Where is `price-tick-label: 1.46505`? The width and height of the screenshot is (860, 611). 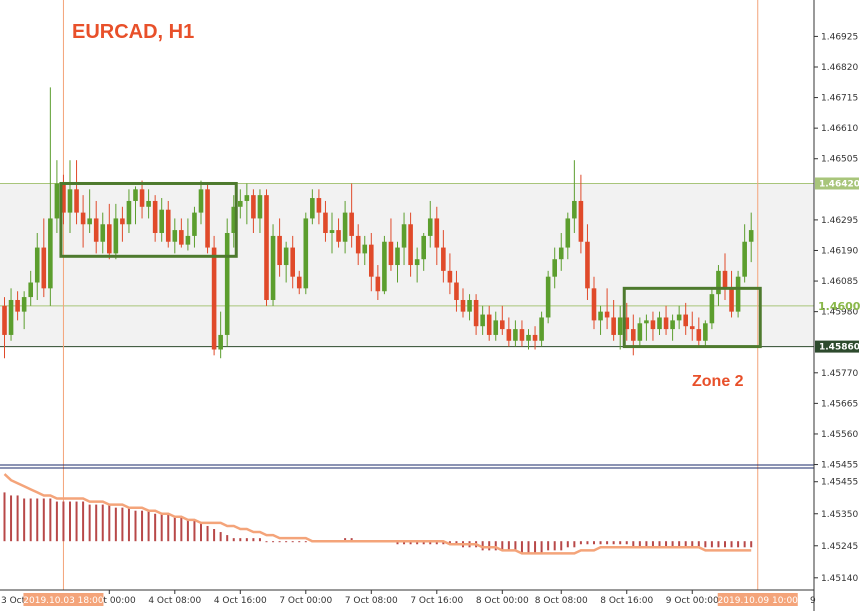
price-tick-label: 1.46505 is located at coordinates (839, 160).